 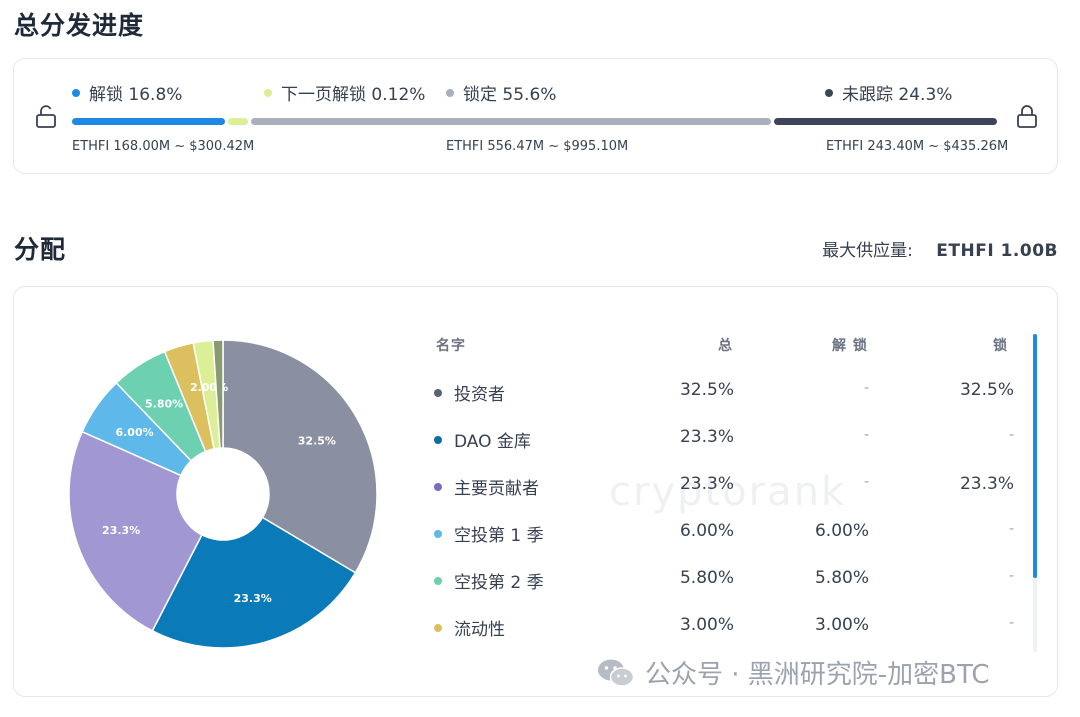 I want to click on table-row: 空投第 2 季 5.80% 5.80% -, so click(x=724, y=588).